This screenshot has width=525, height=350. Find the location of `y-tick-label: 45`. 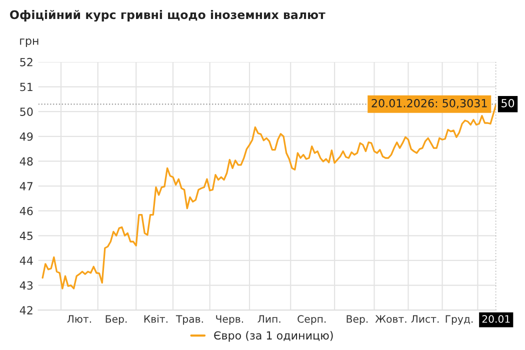

y-tick-label: 45 is located at coordinates (26, 236).